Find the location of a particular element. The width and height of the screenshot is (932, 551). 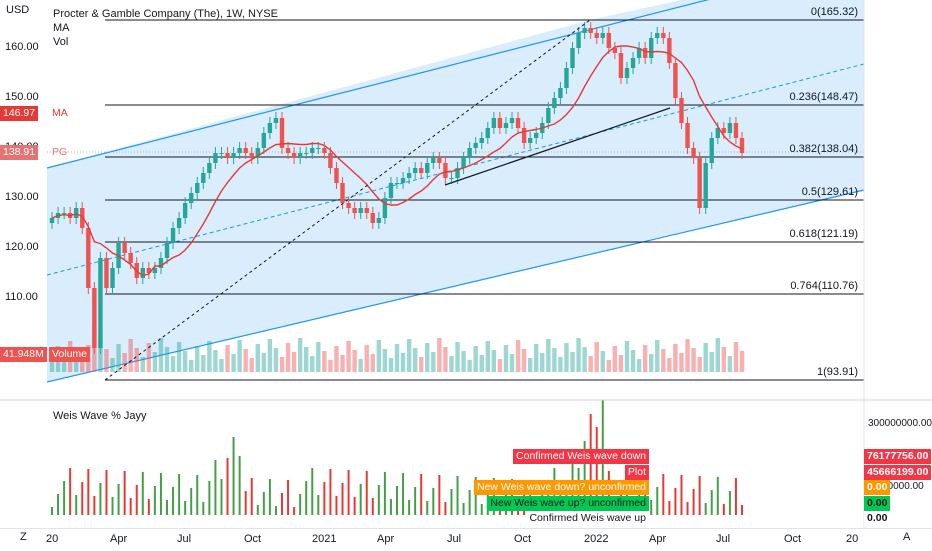

time-tick: Oct is located at coordinates (523, 539).